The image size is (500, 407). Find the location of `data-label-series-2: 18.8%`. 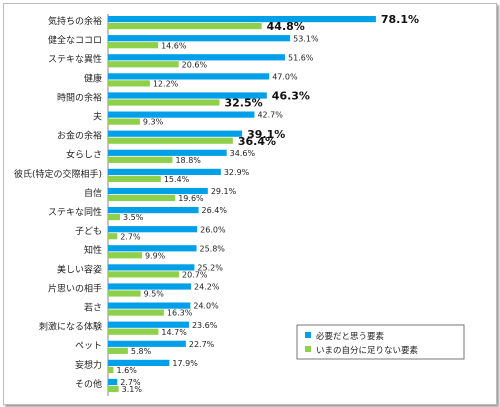

data-label-series-2: 18.8% is located at coordinates (188, 160).